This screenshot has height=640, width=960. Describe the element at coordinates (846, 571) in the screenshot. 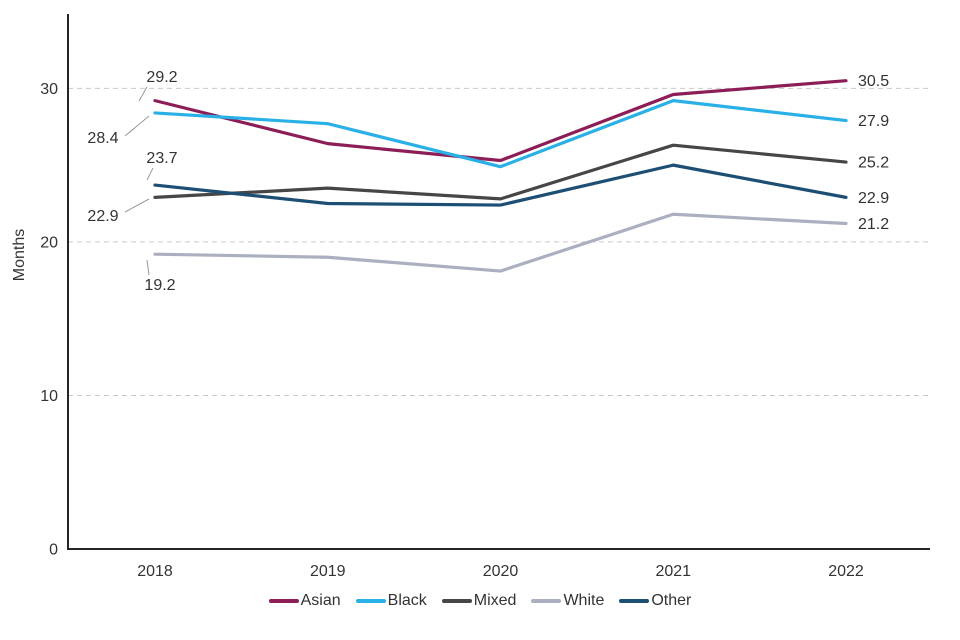

I see `x-tick-label: 2022` at that location.